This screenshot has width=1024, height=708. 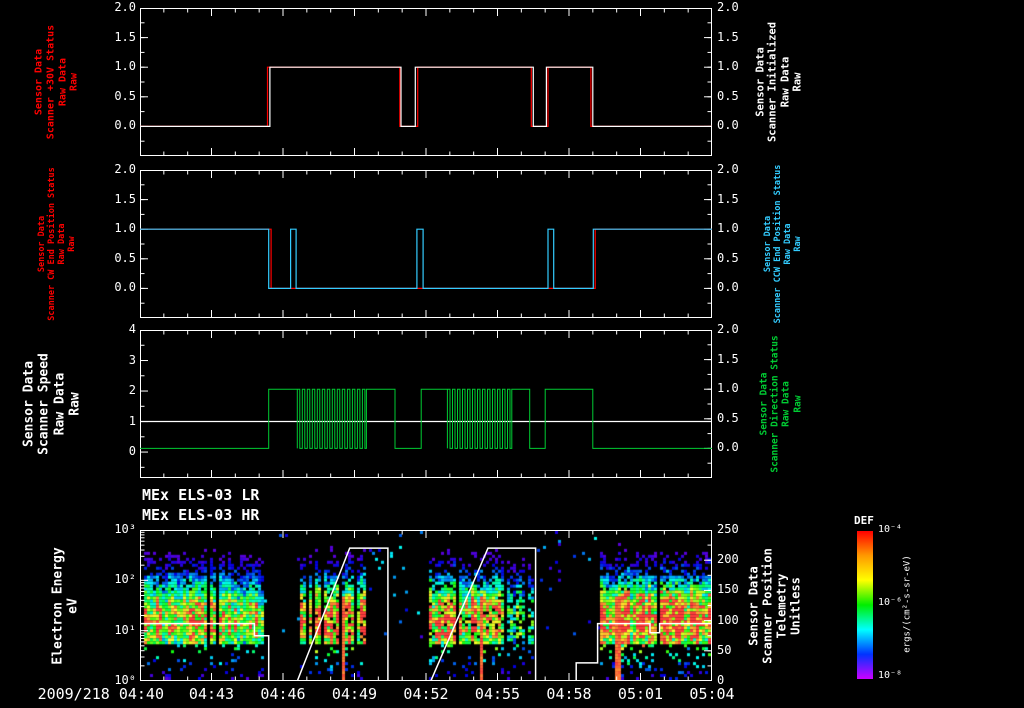 I want to click on panel-2-left-axis-label: Sensor Data Scanner Speed Raw Data Raw, so click(x=52, y=404).